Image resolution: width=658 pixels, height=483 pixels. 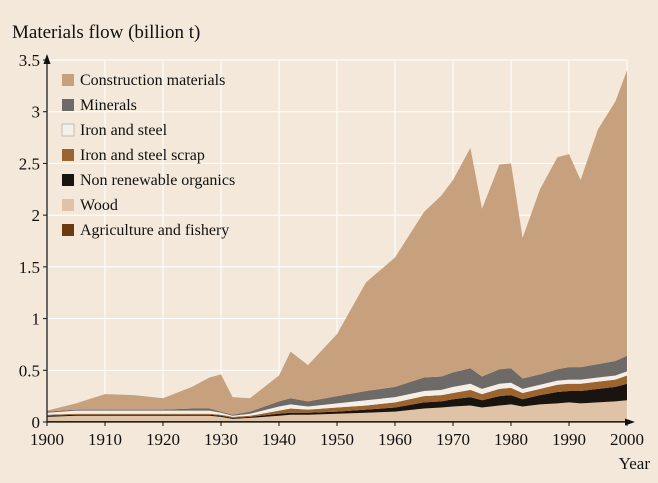 I want to click on area-non-renewable-organics, so click(x=337, y=401).